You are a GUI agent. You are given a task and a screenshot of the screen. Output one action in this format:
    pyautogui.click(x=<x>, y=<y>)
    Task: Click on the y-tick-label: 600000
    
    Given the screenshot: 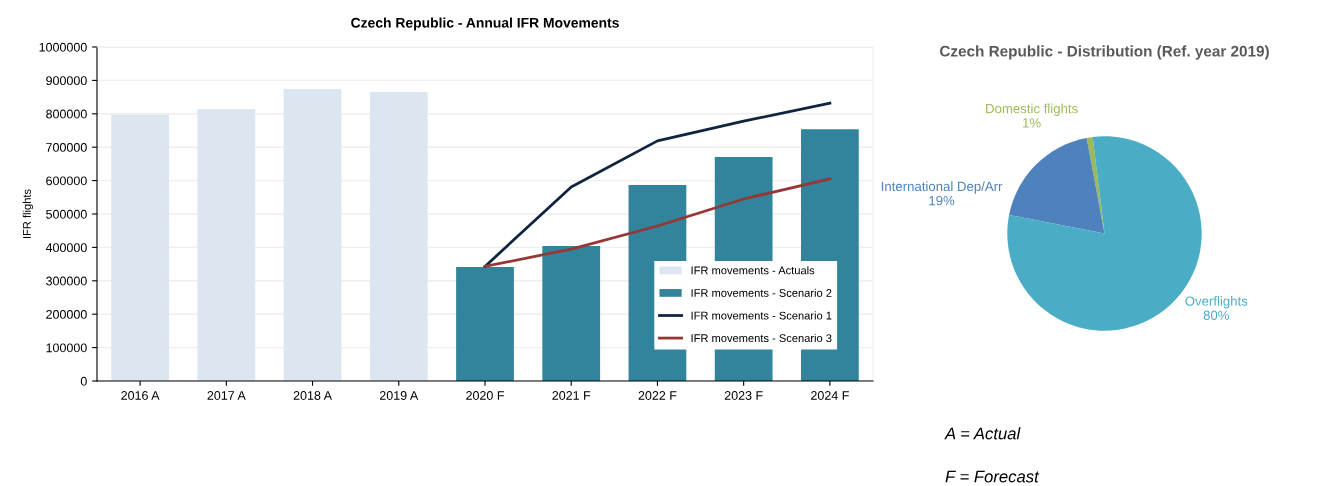 What is the action you would take?
    pyautogui.click(x=66, y=181)
    